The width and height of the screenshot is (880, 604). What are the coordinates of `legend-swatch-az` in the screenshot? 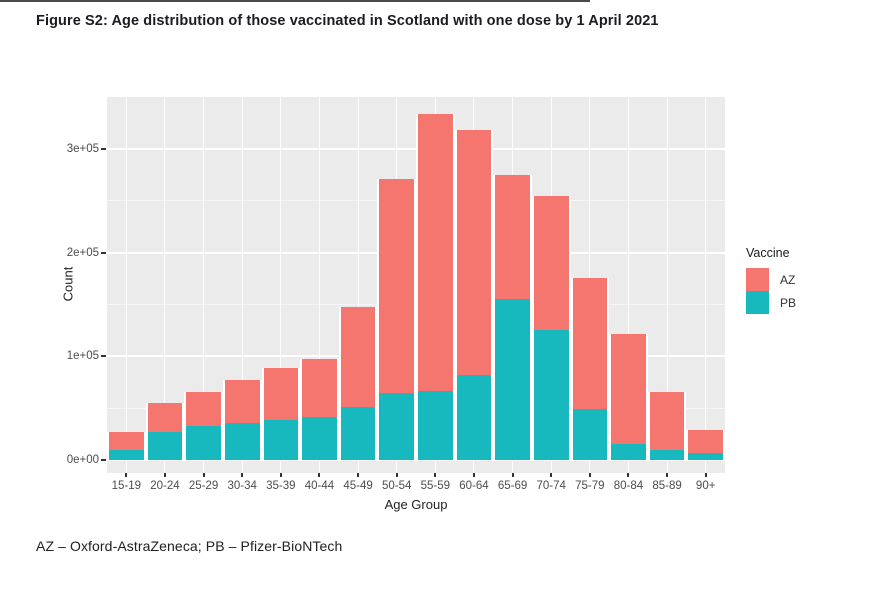 It's located at (757, 279).